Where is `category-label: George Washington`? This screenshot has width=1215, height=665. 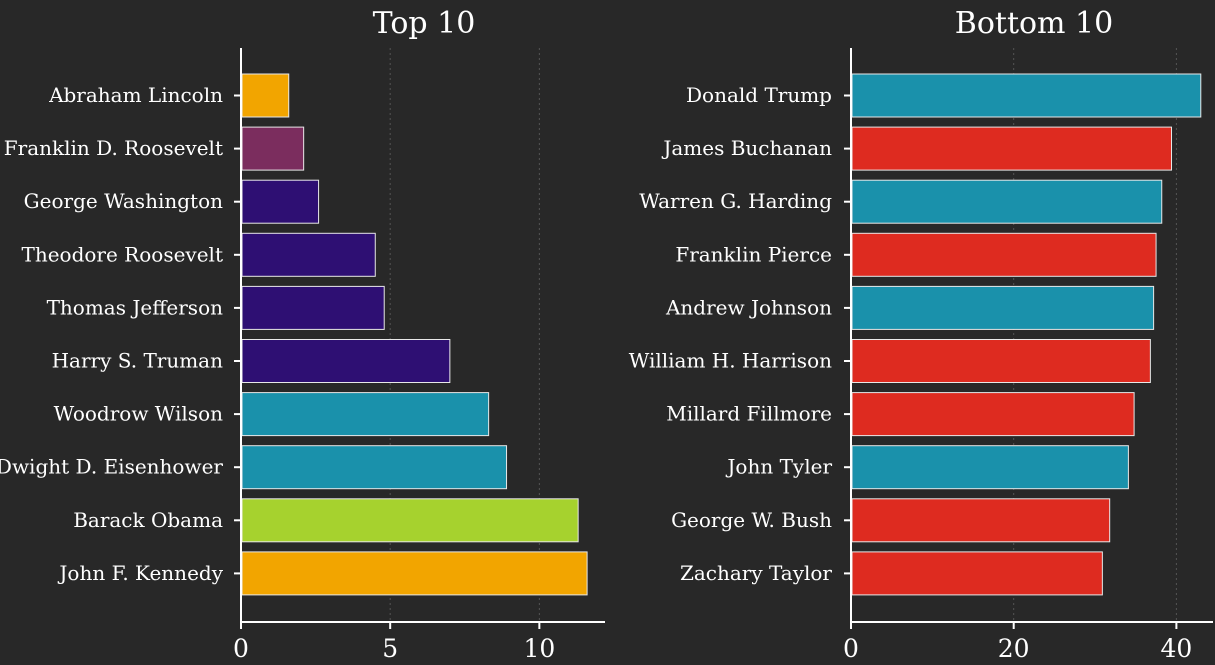 category-label: George Washington is located at coordinates (123, 201).